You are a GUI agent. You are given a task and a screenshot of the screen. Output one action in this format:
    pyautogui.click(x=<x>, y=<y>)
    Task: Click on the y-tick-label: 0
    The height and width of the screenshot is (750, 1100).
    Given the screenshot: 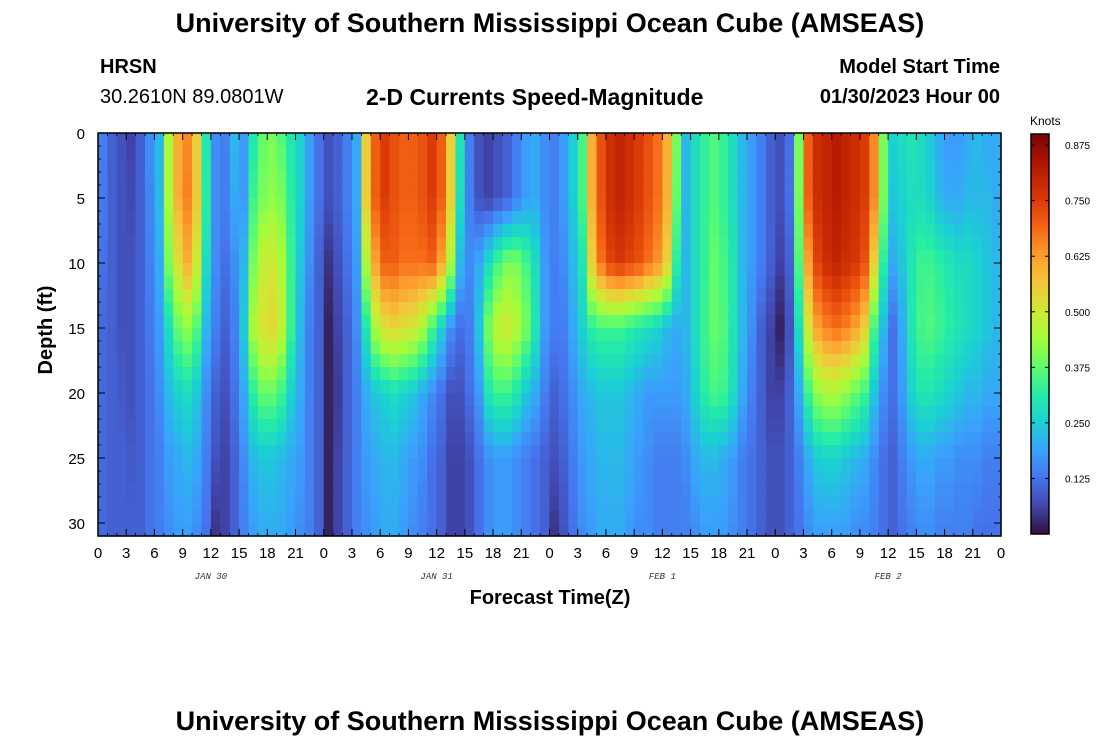 What is the action you would take?
    pyautogui.click(x=81, y=134)
    